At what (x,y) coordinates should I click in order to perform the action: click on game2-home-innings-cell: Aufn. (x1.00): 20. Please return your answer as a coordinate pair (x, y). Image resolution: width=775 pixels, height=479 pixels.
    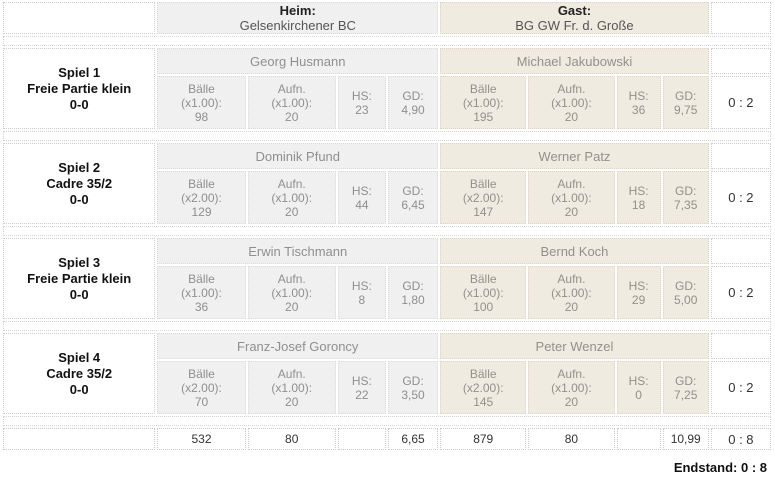
    Looking at the image, I should click on (291, 197).